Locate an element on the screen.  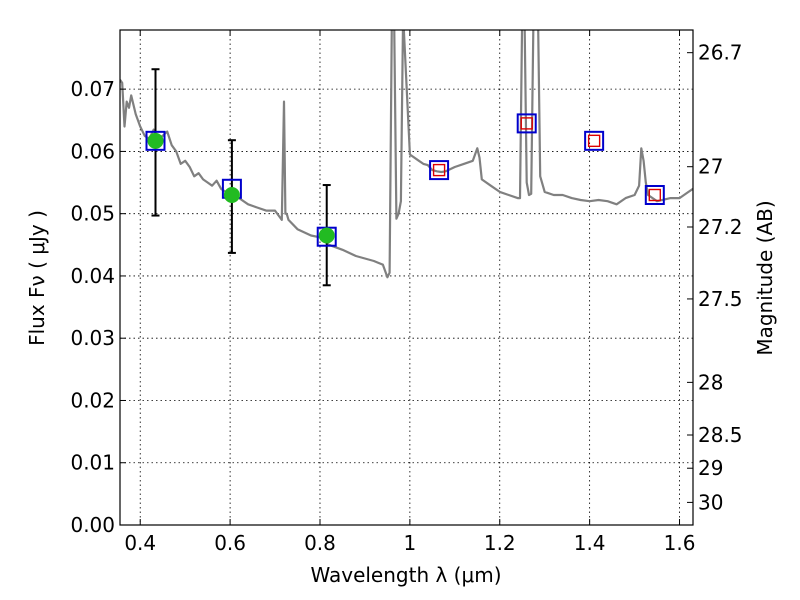
x-tick-label: 1.6 is located at coordinates (680, 543).